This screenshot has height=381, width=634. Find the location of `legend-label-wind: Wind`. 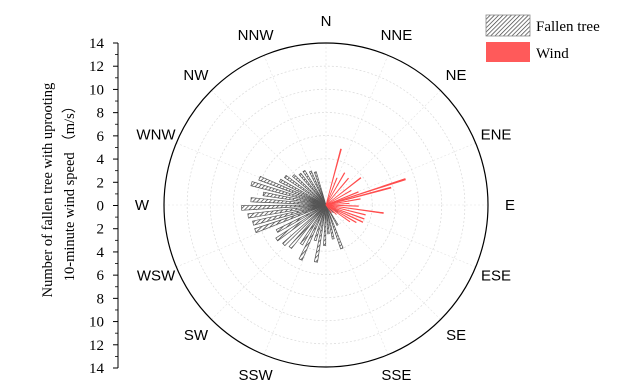

legend-label-wind: Wind is located at coordinates (552, 54).